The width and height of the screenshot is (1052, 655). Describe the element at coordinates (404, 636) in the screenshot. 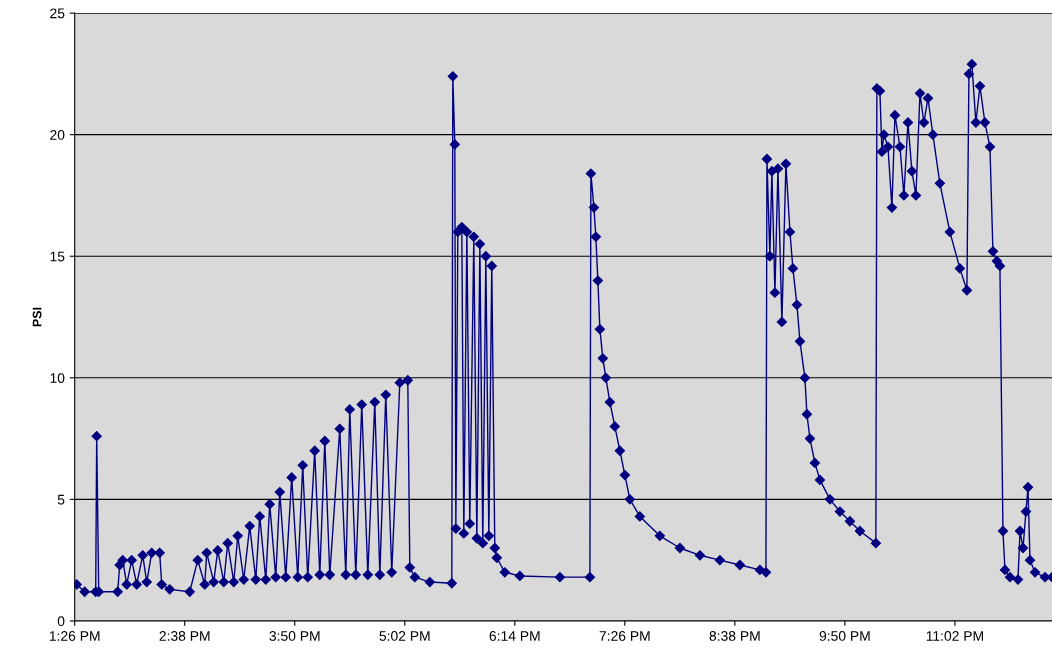

I see `x-tick-label: 5:02 PM` at that location.